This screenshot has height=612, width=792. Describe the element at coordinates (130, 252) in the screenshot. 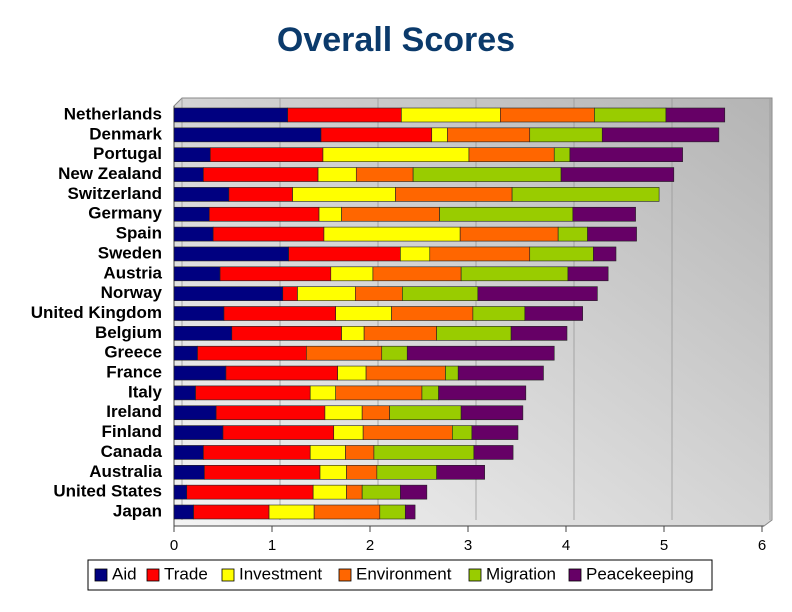

I see `y-tick-label: Sweden` at that location.